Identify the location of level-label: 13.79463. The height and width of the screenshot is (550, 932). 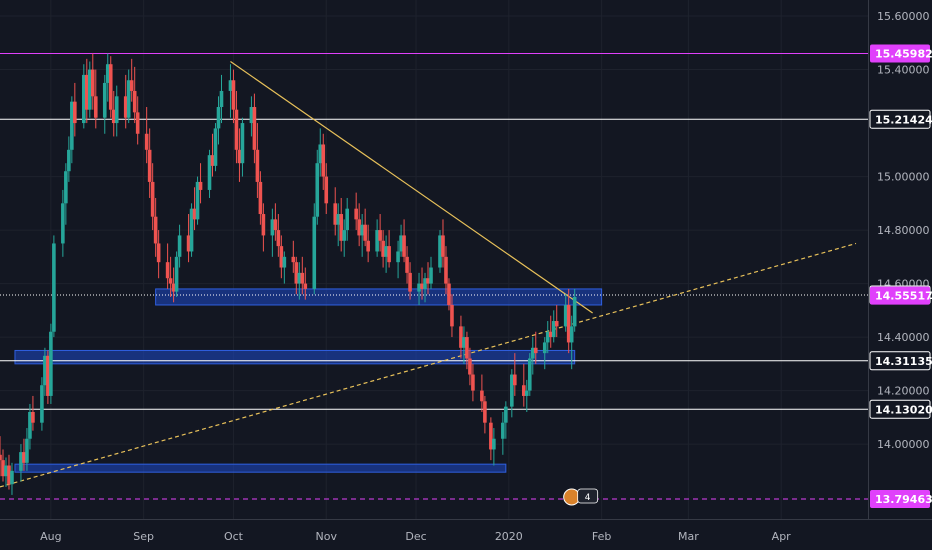
(903, 499).